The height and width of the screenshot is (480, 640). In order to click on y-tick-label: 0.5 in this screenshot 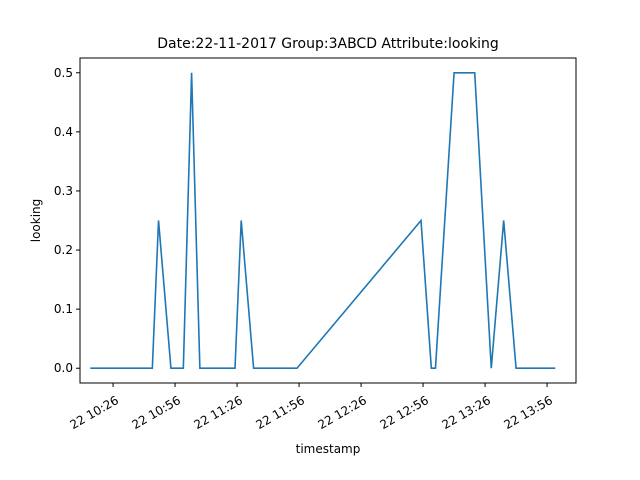, I will do `click(63, 73)`.